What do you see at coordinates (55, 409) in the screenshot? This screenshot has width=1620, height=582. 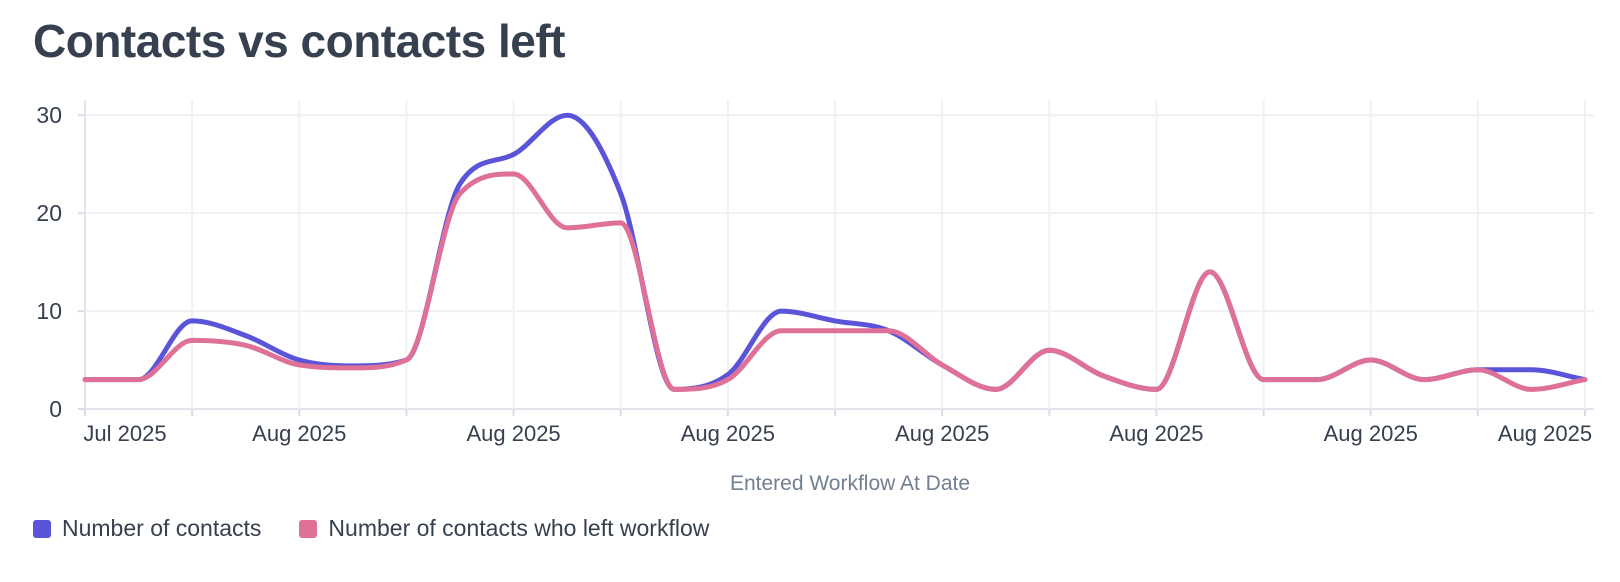 I see `svg-text: 0` at bounding box center [55, 409].